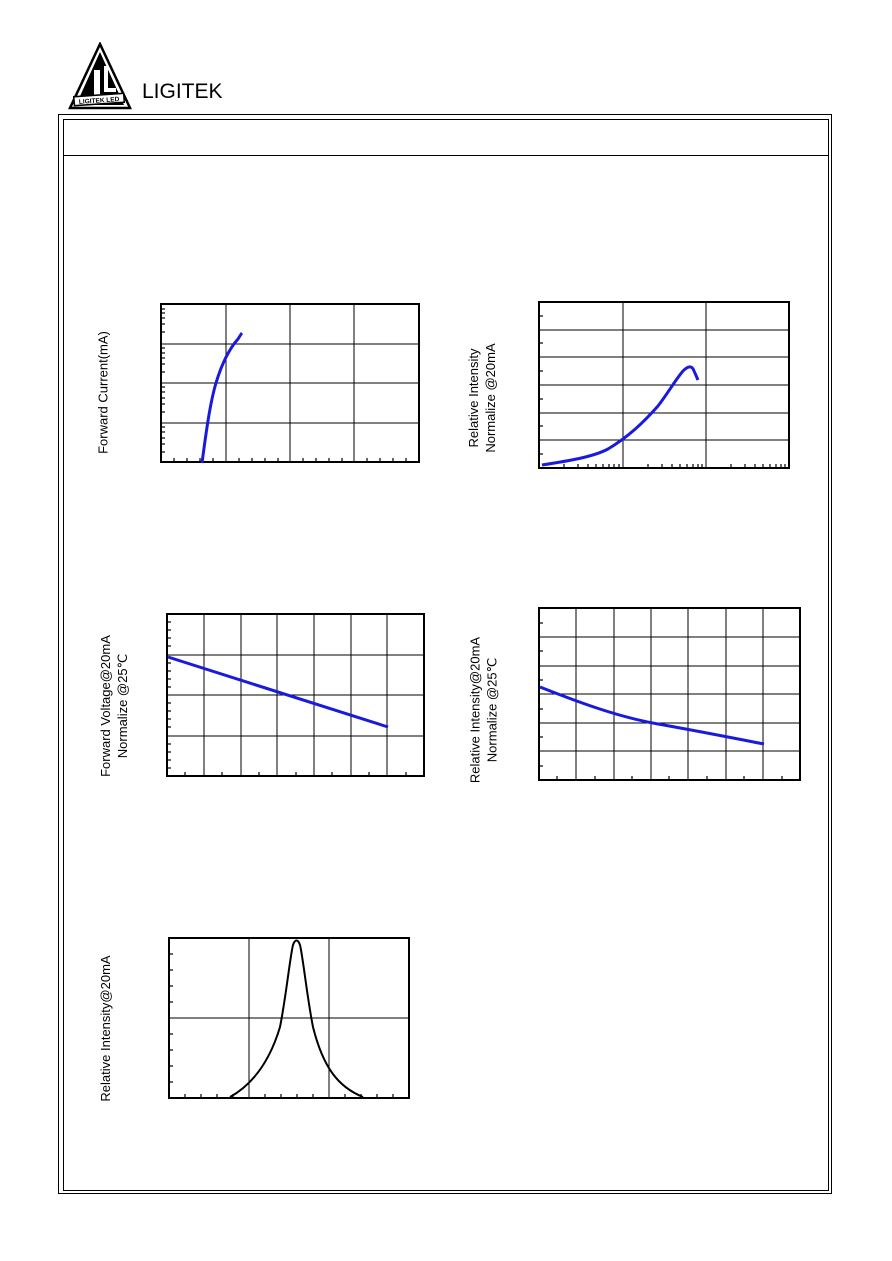  I want to click on brand-name: LIGITEK, so click(182, 91).